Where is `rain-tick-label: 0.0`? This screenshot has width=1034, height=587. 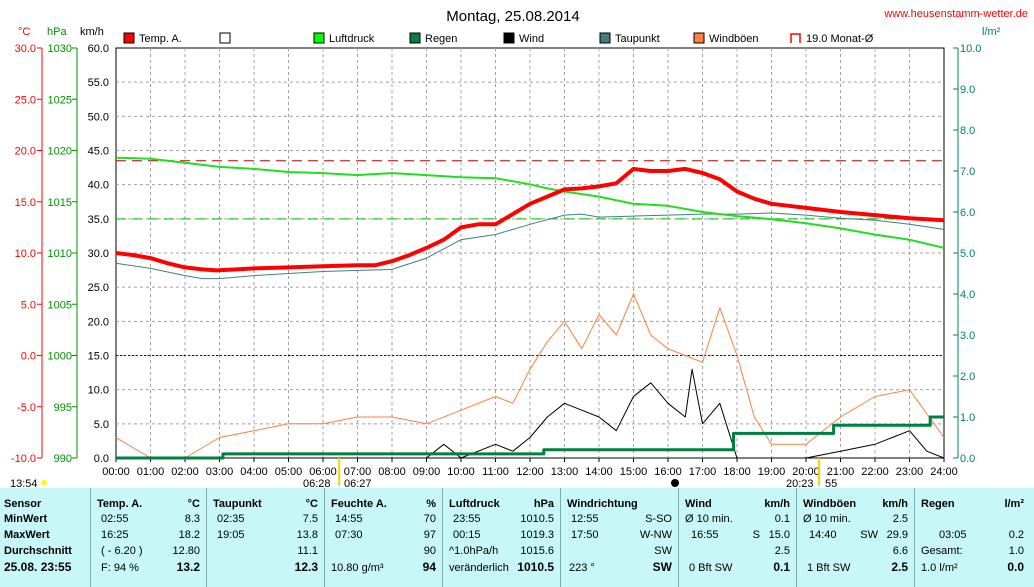
rain-tick-label: 0.0 is located at coordinates (967, 459).